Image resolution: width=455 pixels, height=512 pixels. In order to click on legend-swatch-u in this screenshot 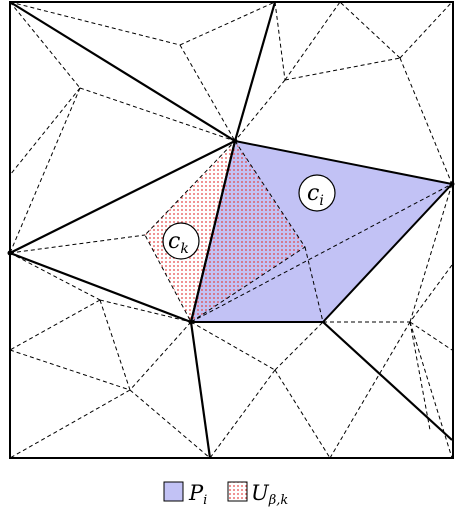, I will do `click(237, 491)`.